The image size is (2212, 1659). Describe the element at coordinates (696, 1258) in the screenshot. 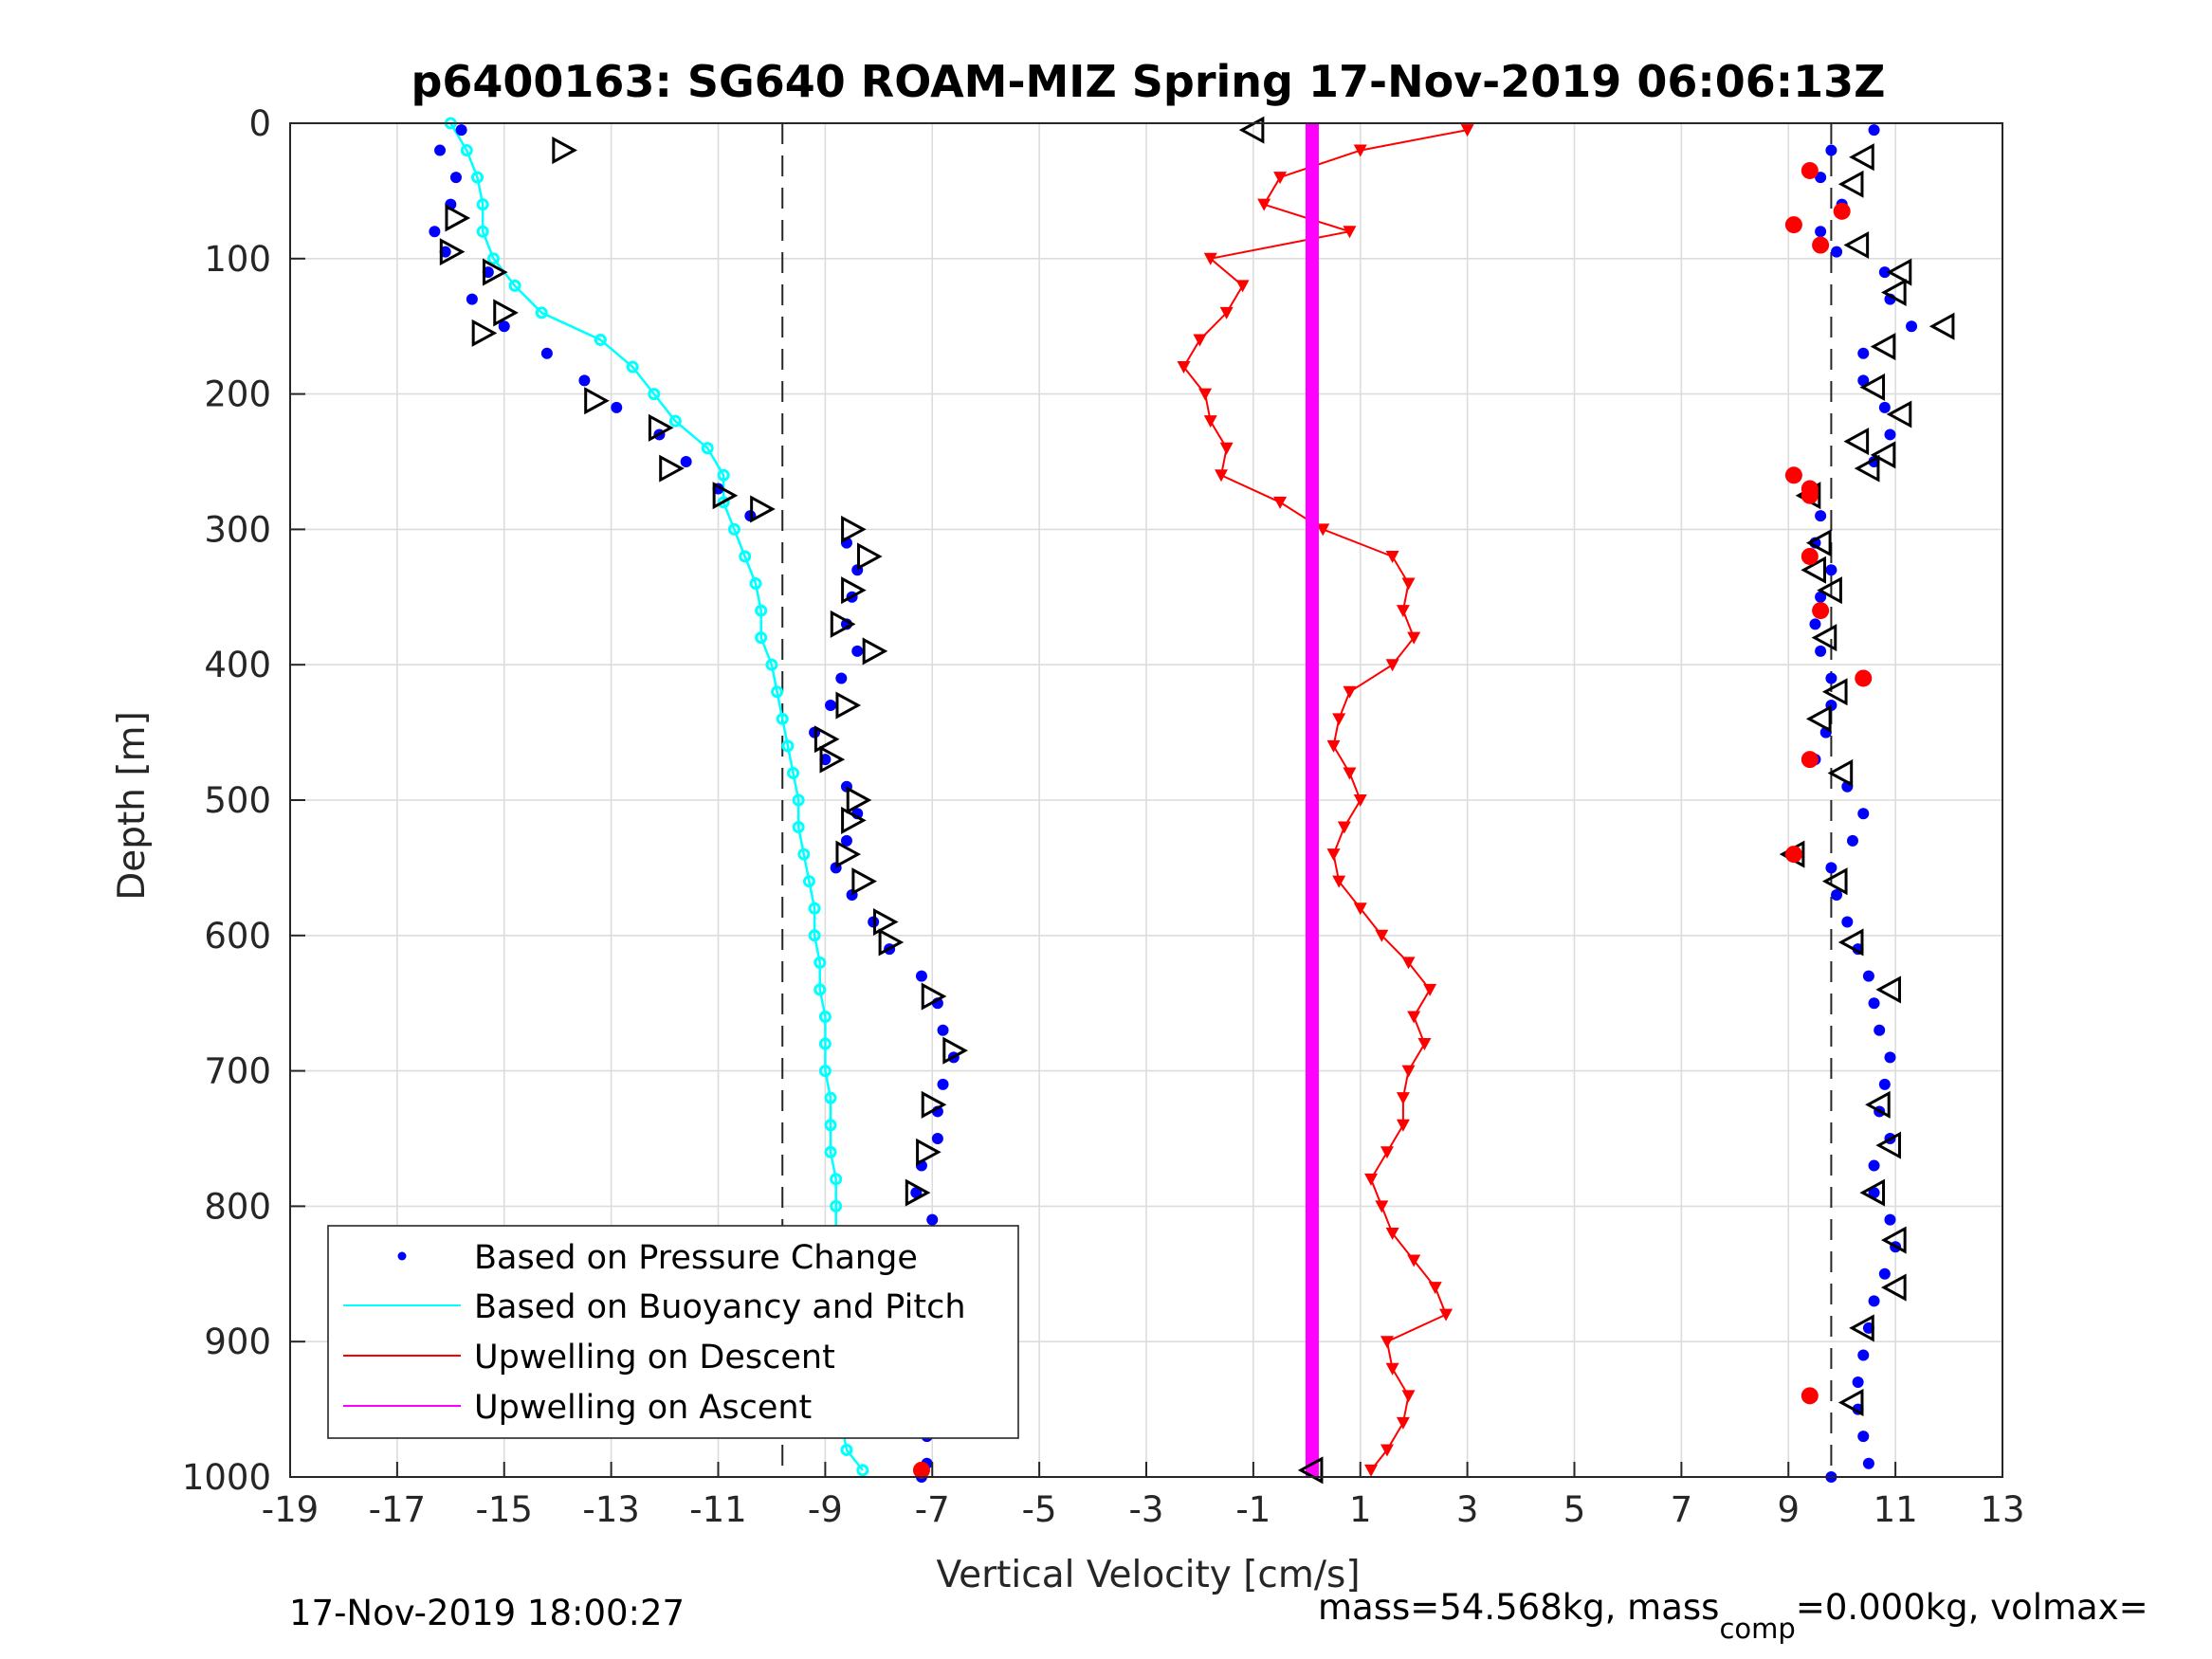

I see `legend-label-pressure: Based on Pressure Change` at that location.